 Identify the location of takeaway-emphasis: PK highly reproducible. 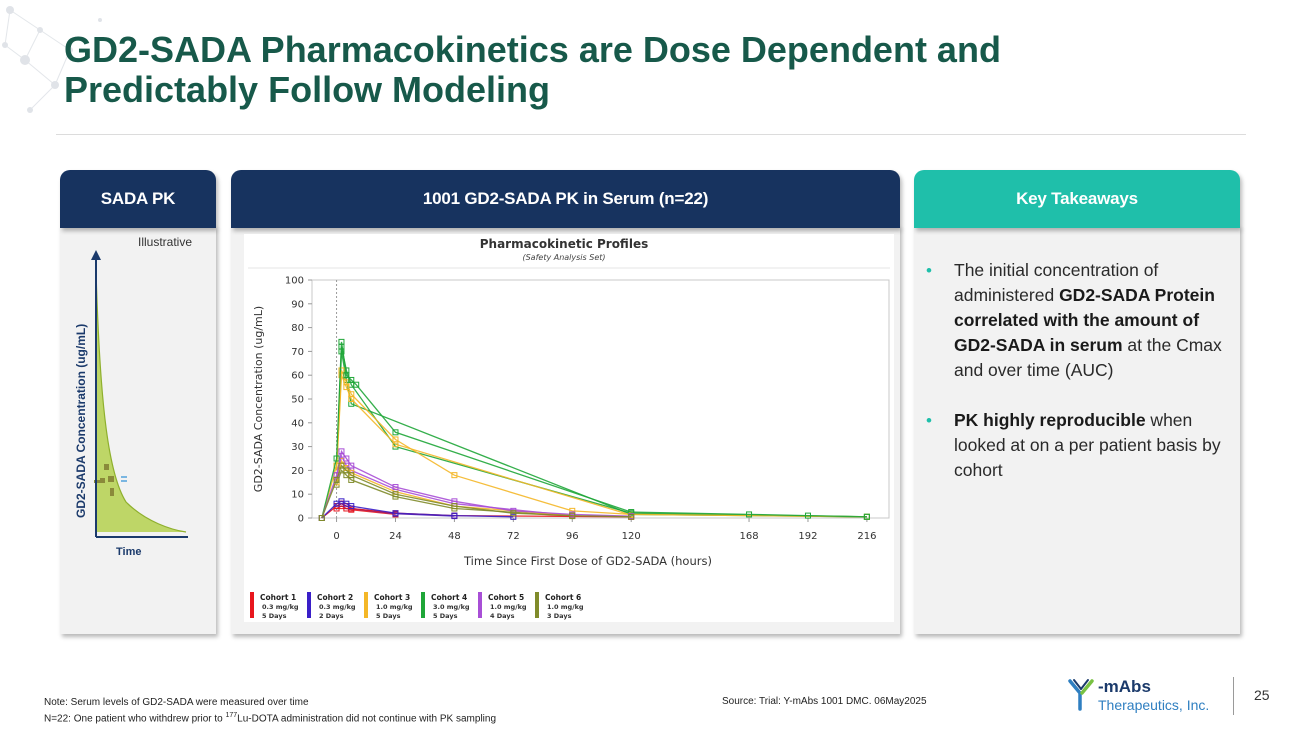
(1050, 420).